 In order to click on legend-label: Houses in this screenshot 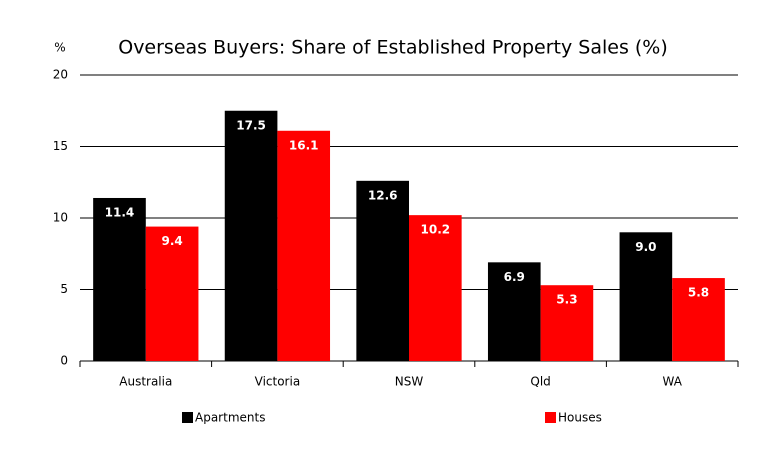, I will do `click(580, 418)`.